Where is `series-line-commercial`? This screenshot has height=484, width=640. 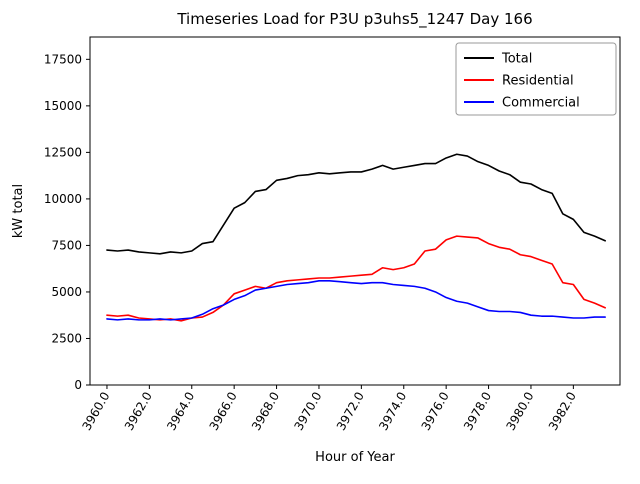 series-line-commercial is located at coordinates (356, 300).